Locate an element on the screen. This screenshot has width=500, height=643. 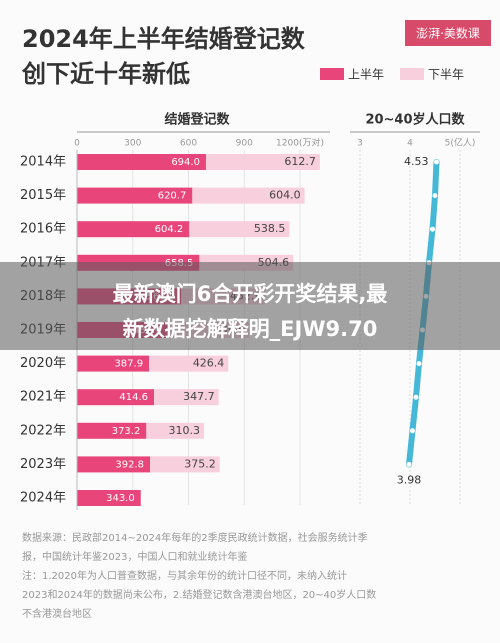
x-tick-label: 900 is located at coordinates (244, 144).